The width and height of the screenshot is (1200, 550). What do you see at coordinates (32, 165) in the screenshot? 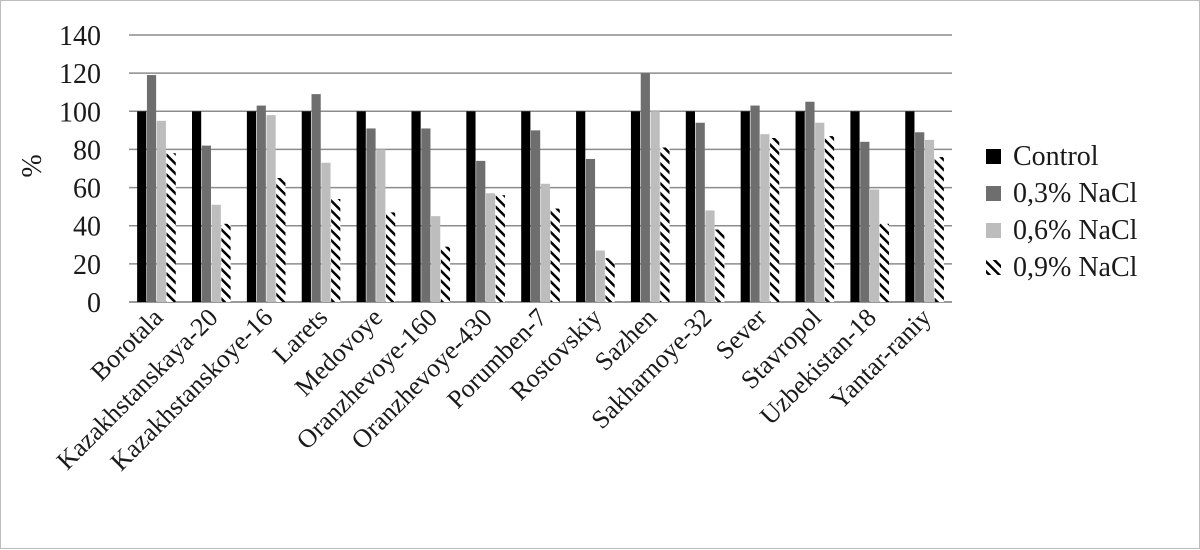
I see `y-axis-label: %` at bounding box center [32, 165].